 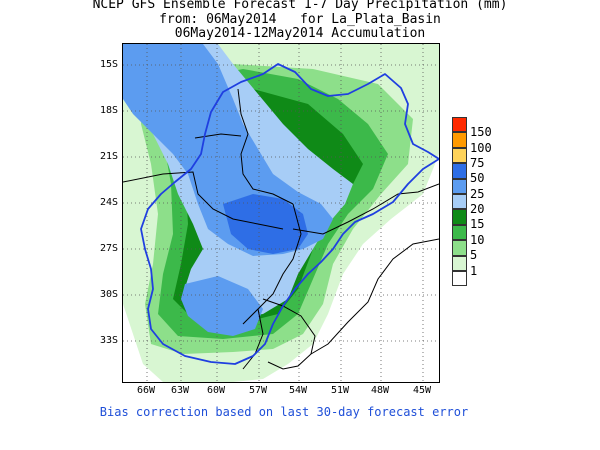 I want to click on precip-field-50mm, so click(x=265, y=224).